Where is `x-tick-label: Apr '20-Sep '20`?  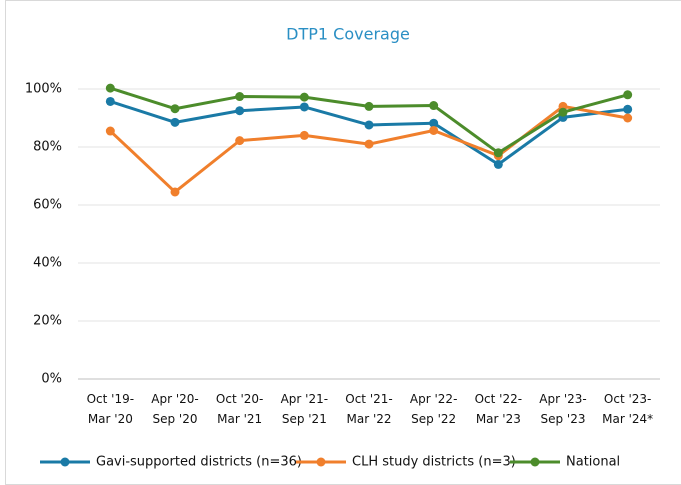
x-tick-label: Apr '20-Sep '20 is located at coordinates (174, 409).